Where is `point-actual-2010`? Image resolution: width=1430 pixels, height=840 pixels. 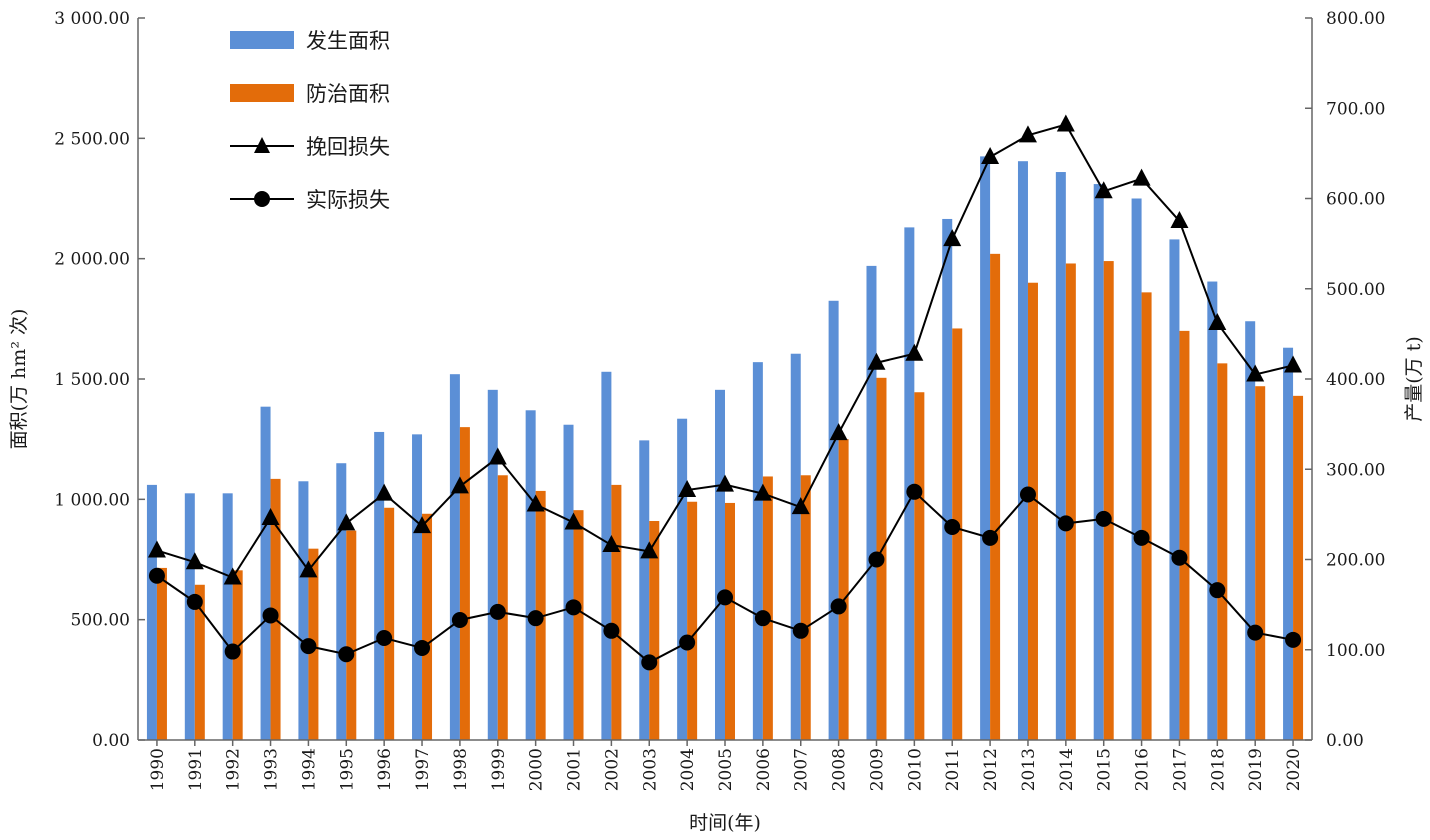 point-actual-2010 is located at coordinates (914, 491).